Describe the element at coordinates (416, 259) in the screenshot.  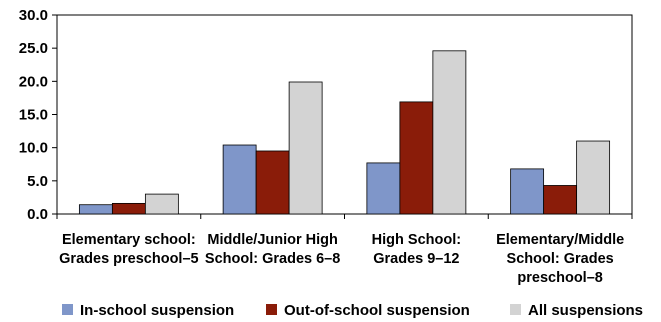
I see `x-category-label: Grades 9–12` at that location.